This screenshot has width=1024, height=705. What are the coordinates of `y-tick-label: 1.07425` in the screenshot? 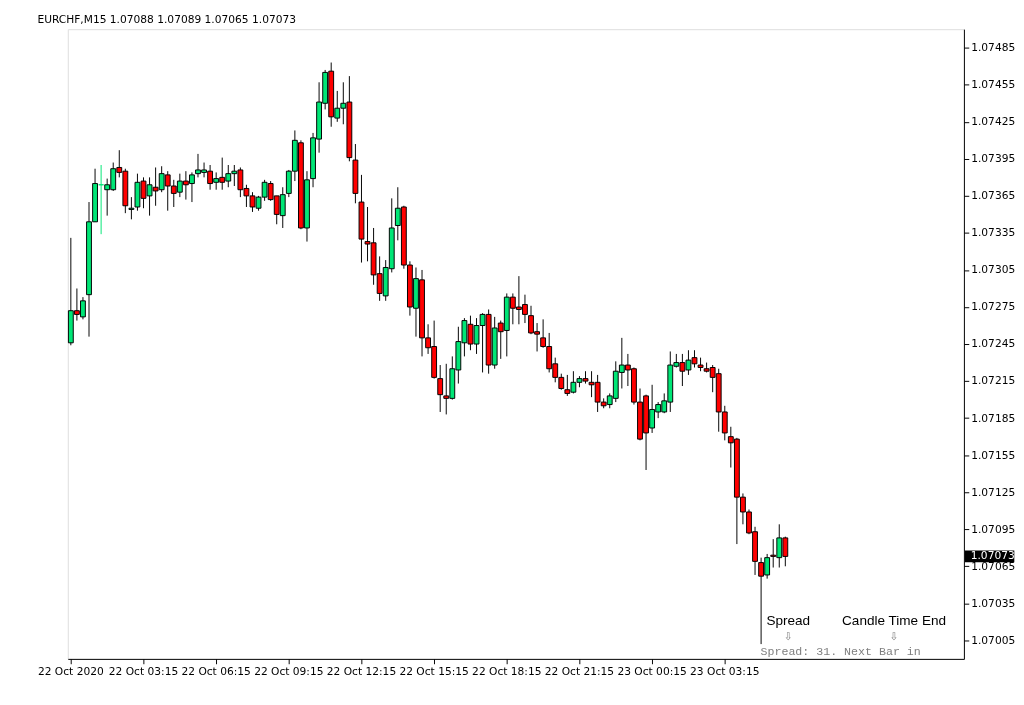 It's located at (993, 122).